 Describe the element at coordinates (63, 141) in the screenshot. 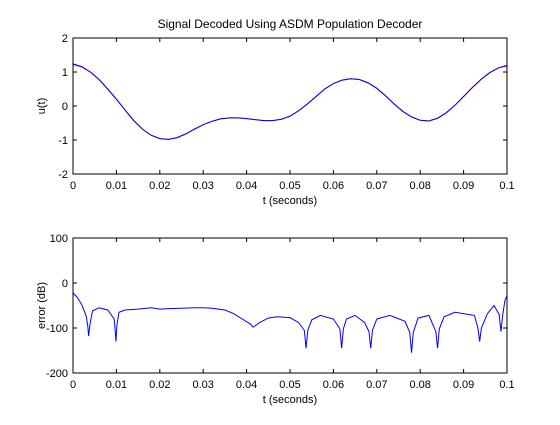

I see `y-tick-label: -1` at that location.